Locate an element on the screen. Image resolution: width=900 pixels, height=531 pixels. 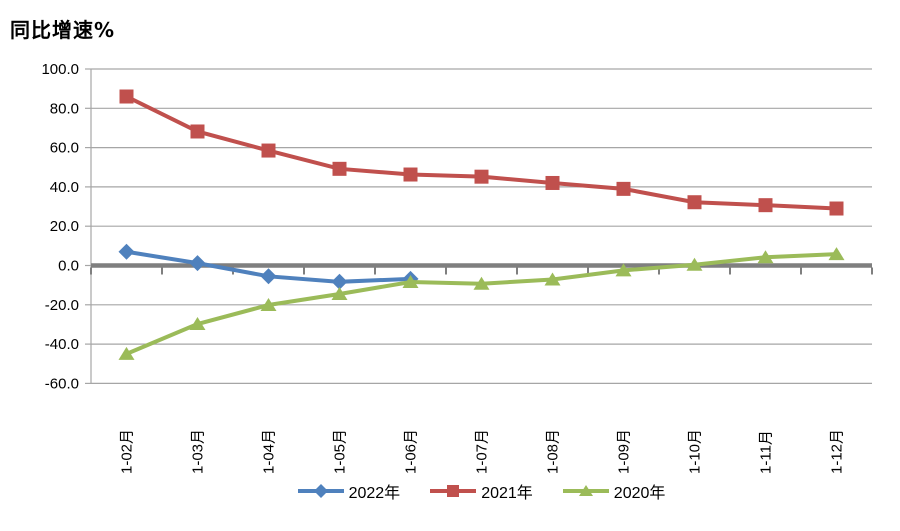
legend-item-2022年: 2022年 is located at coordinates (349, 491).